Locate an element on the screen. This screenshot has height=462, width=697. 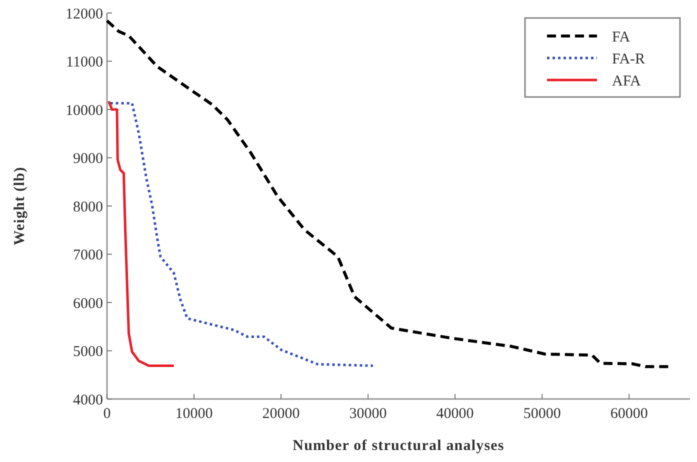
x-axis-title: Number of structural analyses is located at coordinates (398, 446).